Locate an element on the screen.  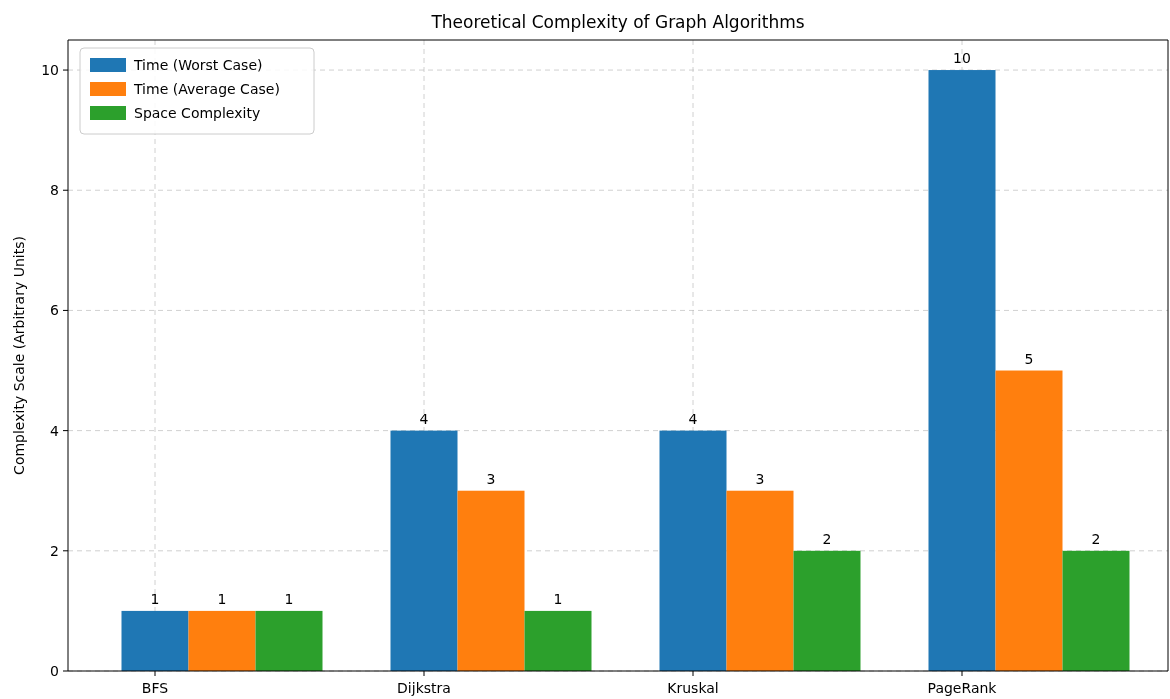
x-tick-label: Dijkstra is located at coordinates (424, 688).